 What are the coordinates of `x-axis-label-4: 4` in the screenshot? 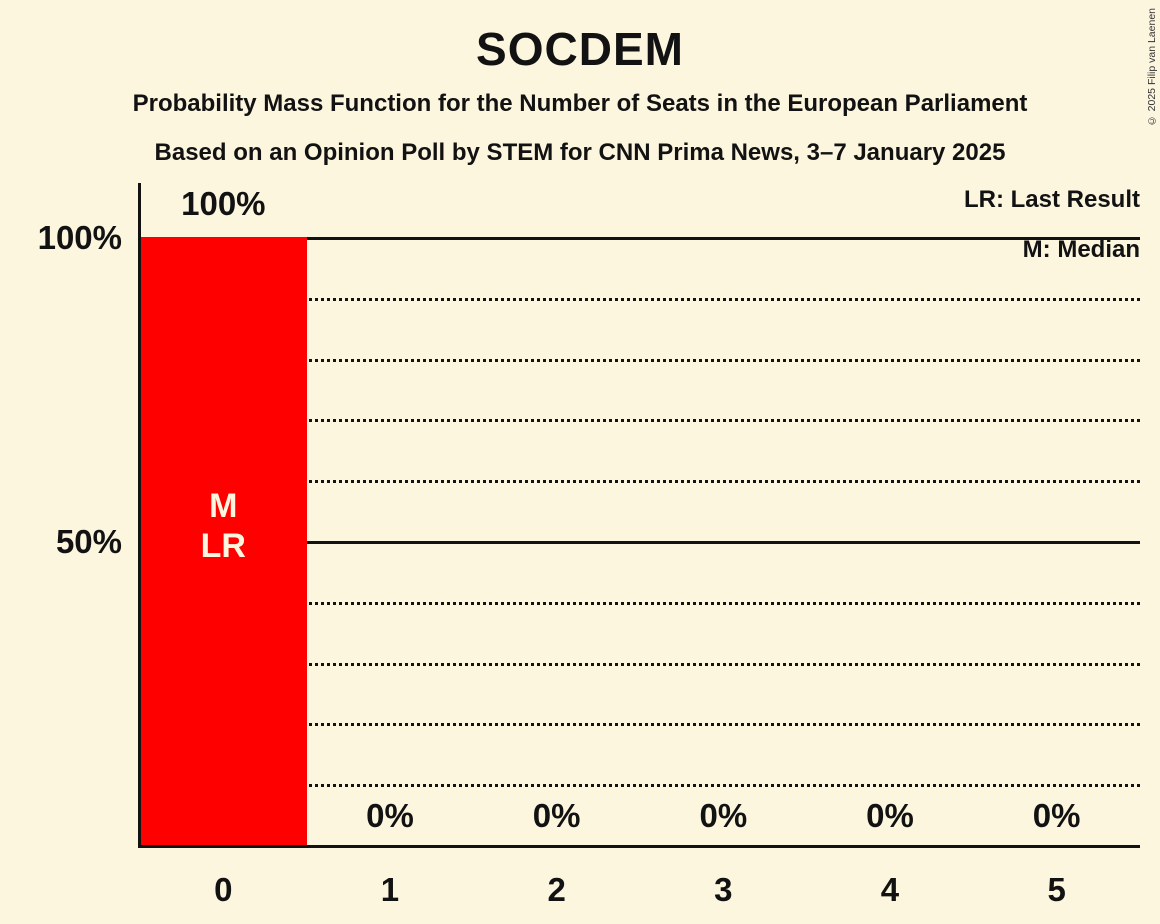 It's located at (890, 889).